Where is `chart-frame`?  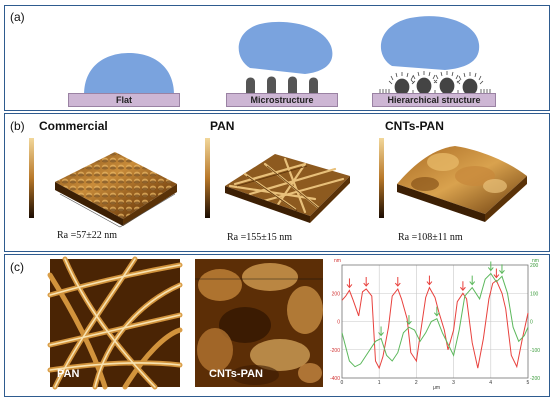 chart-frame is located at coordinates (435, 321).